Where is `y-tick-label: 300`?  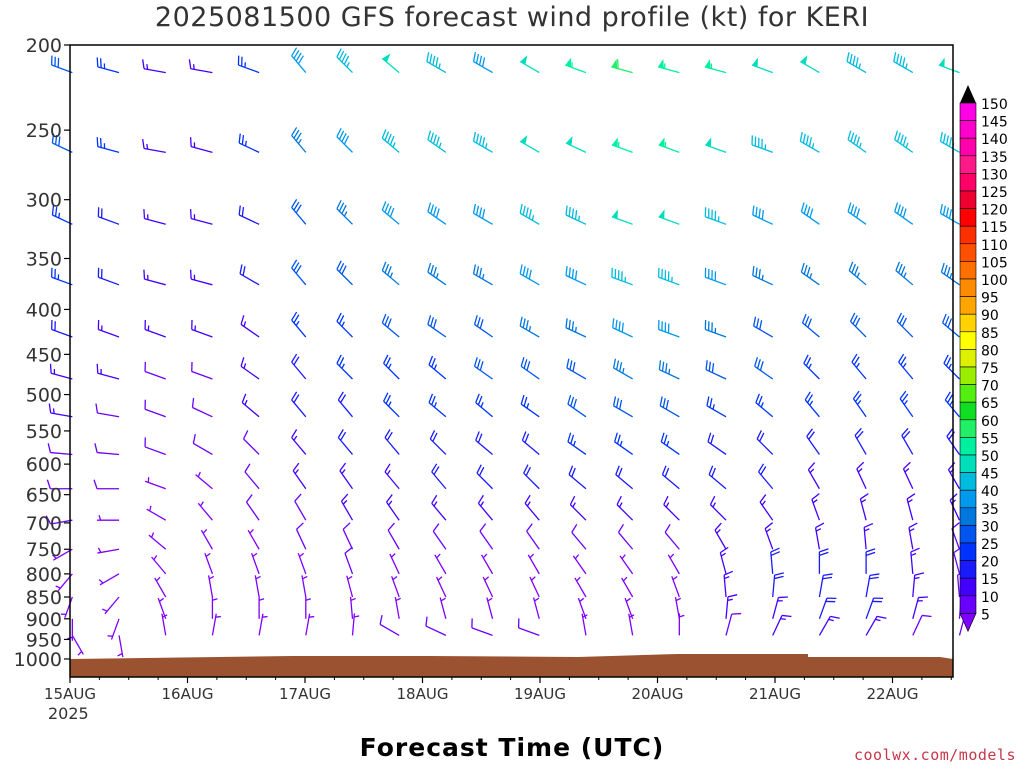
y-tick-label: 300 is located at coordinates (44, 201).